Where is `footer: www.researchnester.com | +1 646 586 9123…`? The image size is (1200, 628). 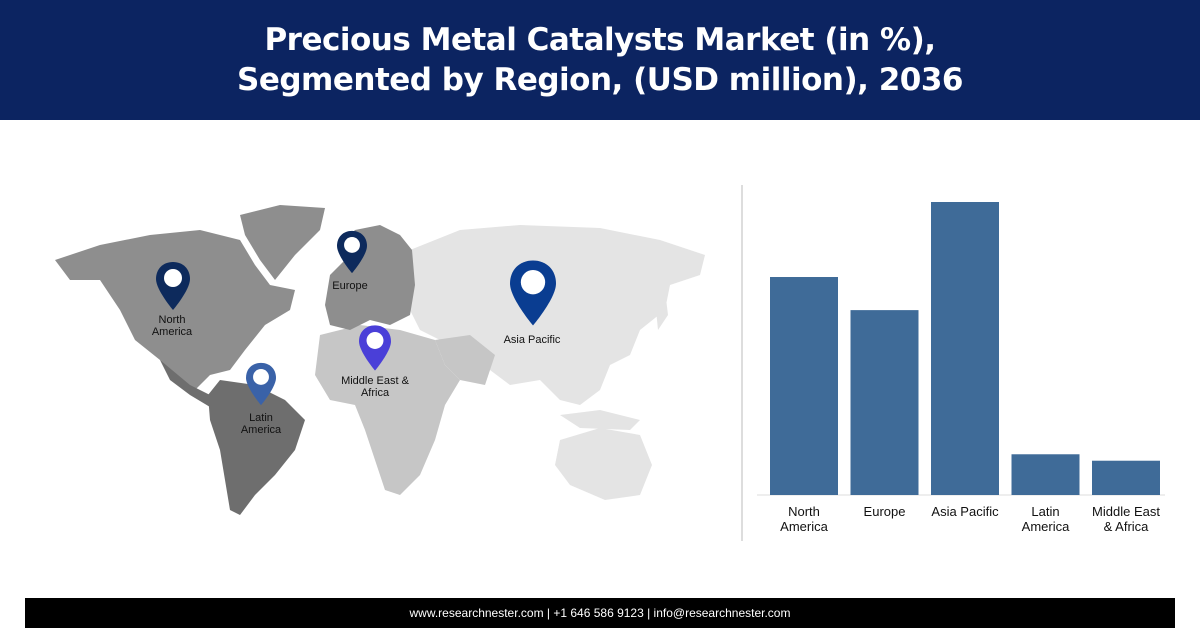 footer: www.researchnester.com | +1 646 586 9123… is located at coordinates (600, 613).